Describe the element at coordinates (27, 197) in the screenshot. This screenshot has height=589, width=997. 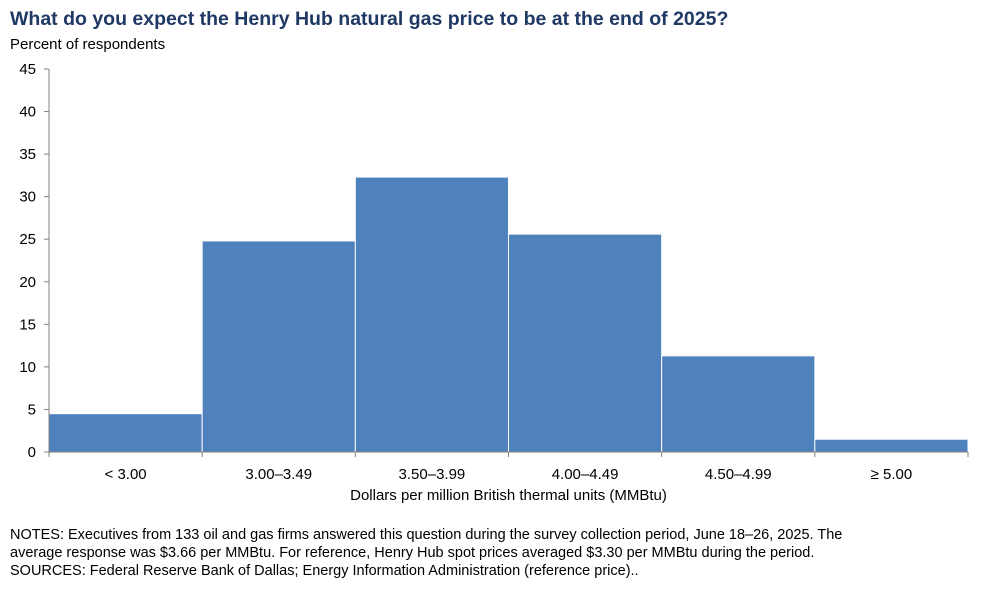
I see `y-tick-label: 30` at that location.